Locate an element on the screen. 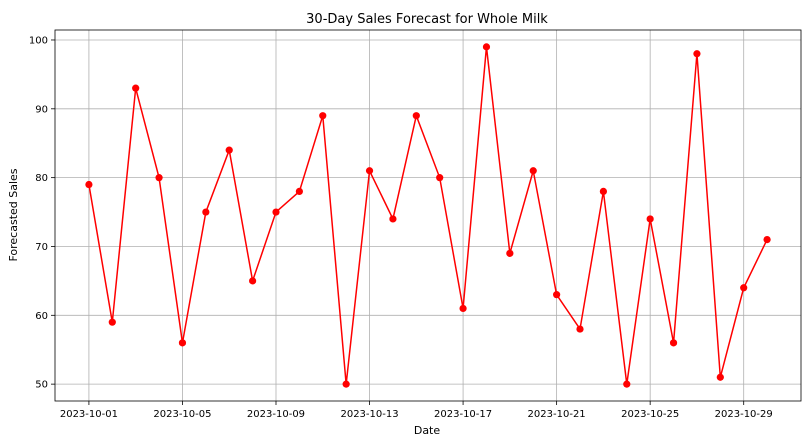 This screenshot has height=442, width=812. x-tick-label: 2023-10-01 is located at coordinates (89, 414).